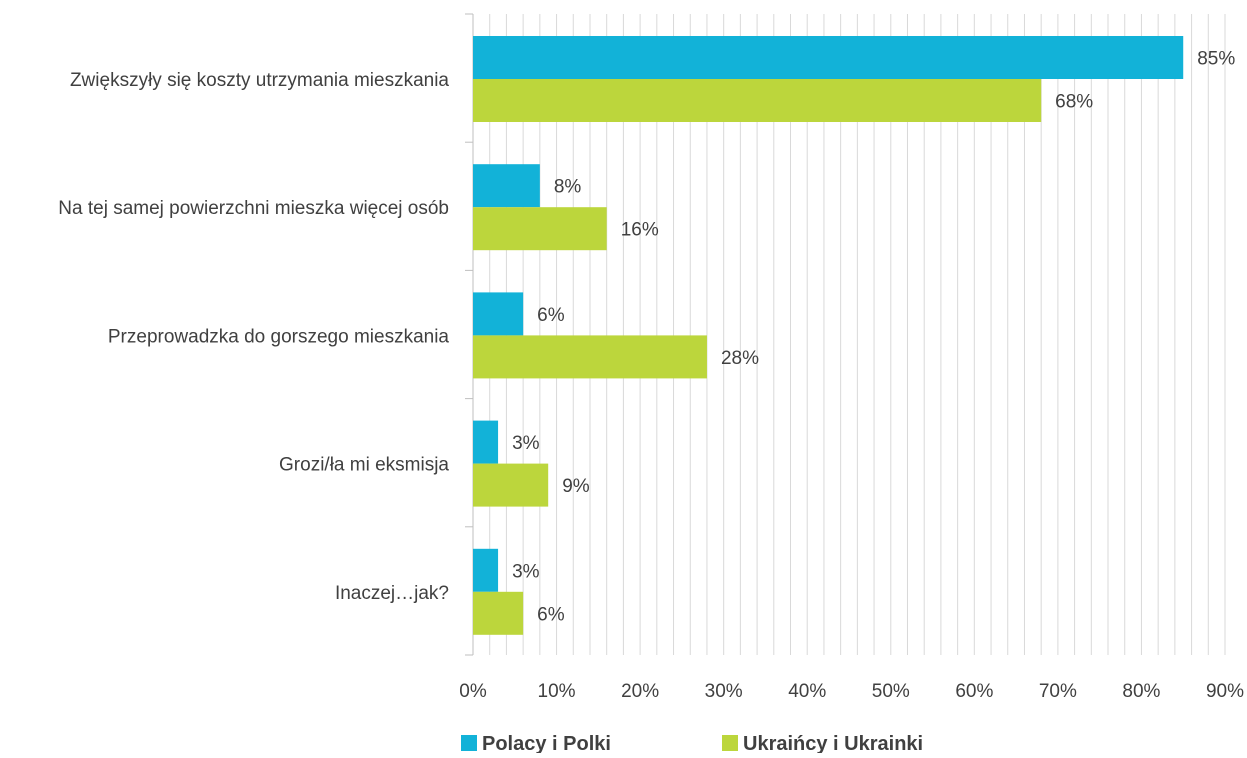 The height and width of the screenshot is (758, 1247). I want to click on data-label: 28%, so click(740, 358).